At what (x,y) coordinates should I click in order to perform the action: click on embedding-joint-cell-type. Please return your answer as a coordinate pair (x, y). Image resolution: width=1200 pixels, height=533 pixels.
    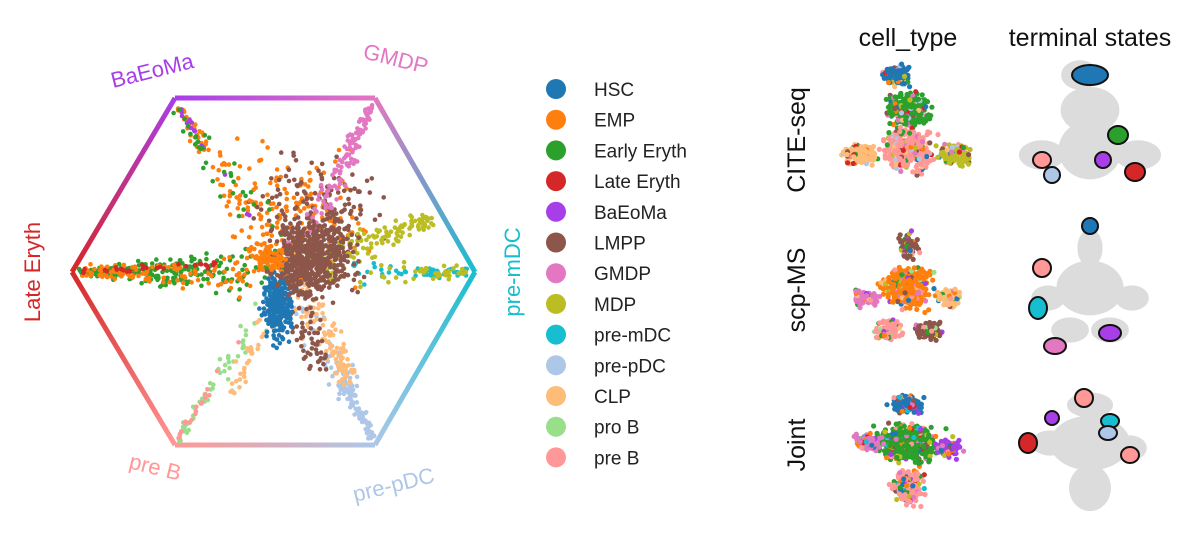
    Looking at the image, I should click on (909, 451).